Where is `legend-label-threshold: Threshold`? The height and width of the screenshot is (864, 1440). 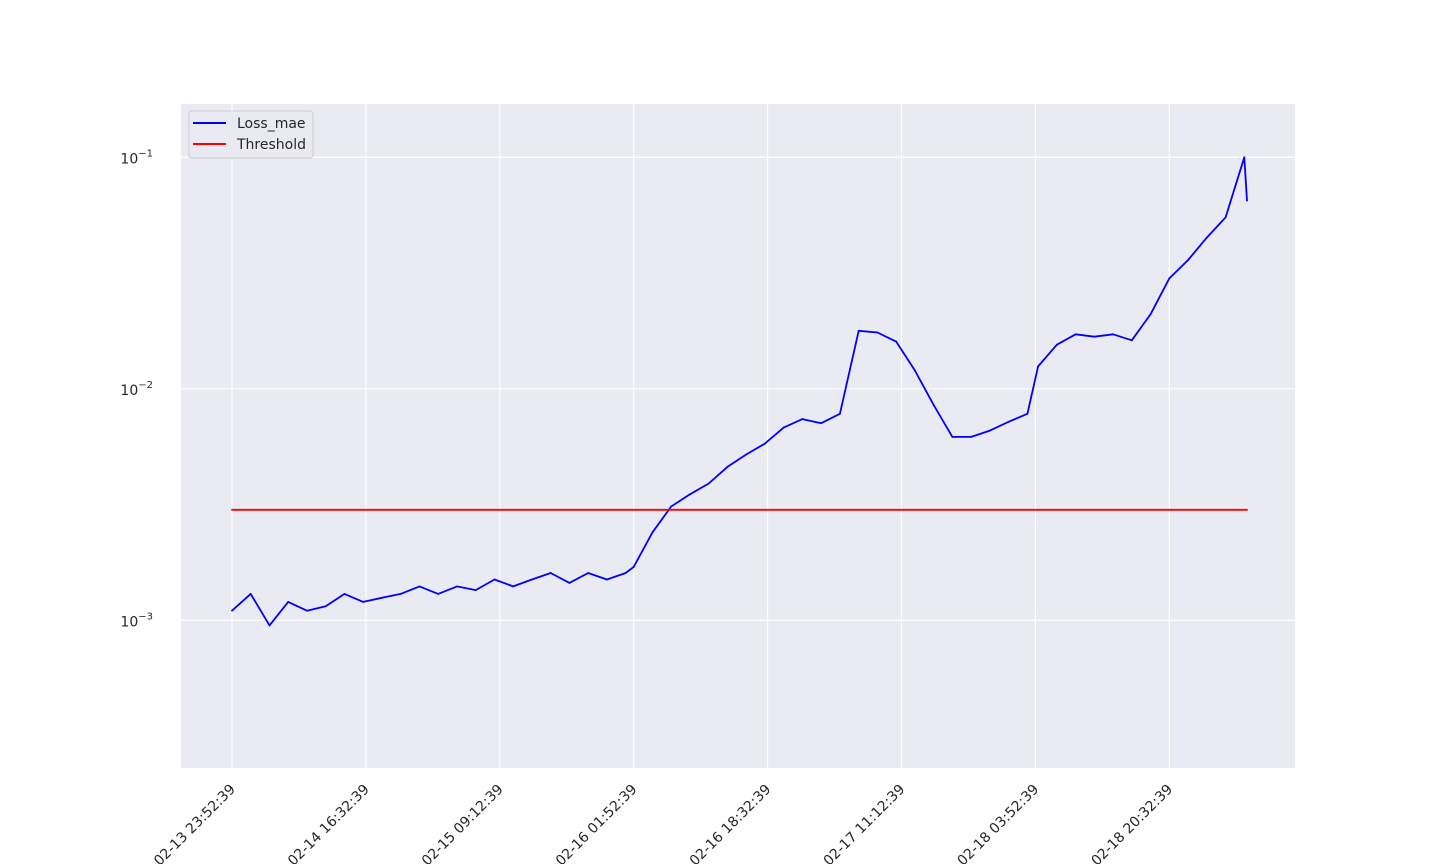
legend-label-threshold: Threshold is located at coordinates (271, 145).